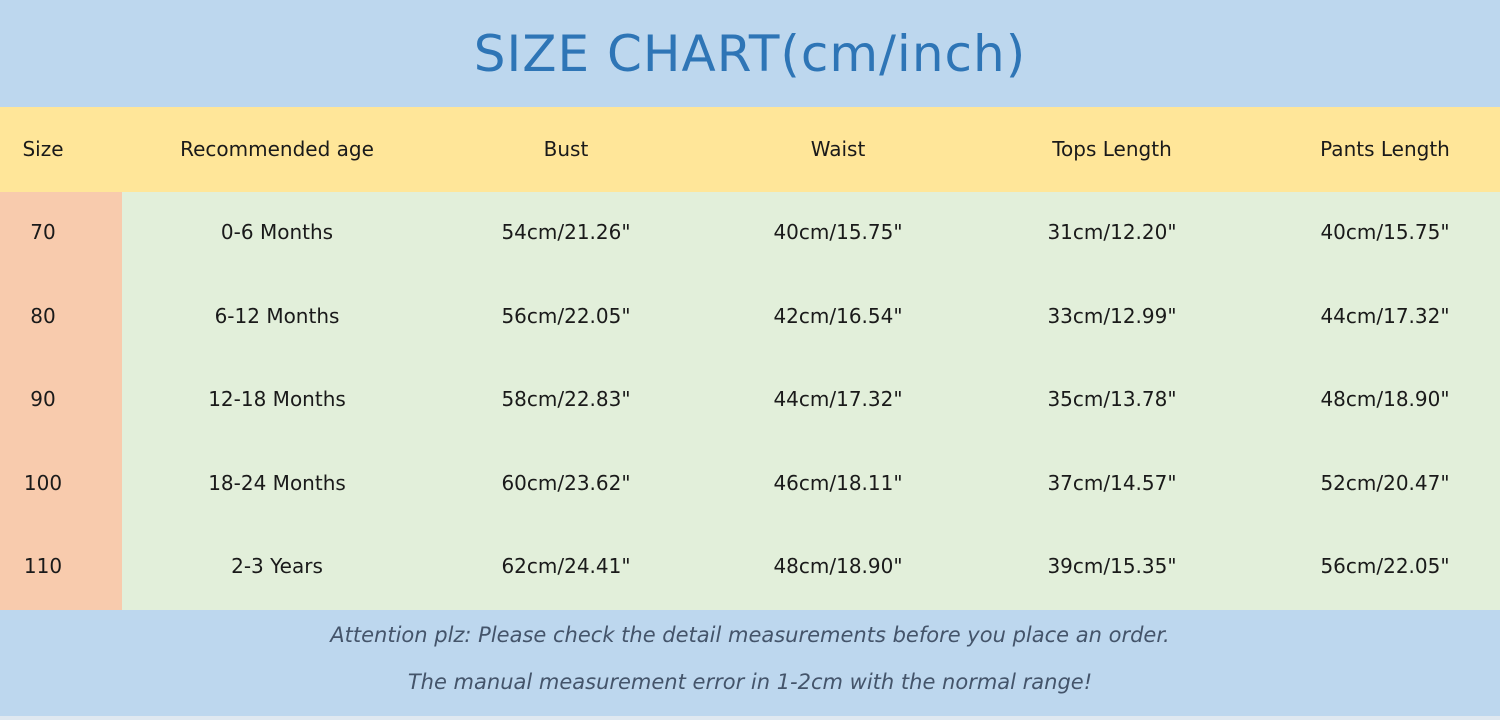 The image size is (1500, 720). I want to click on cell-pants-length: 52cm/20.47", so click(1385, 482).